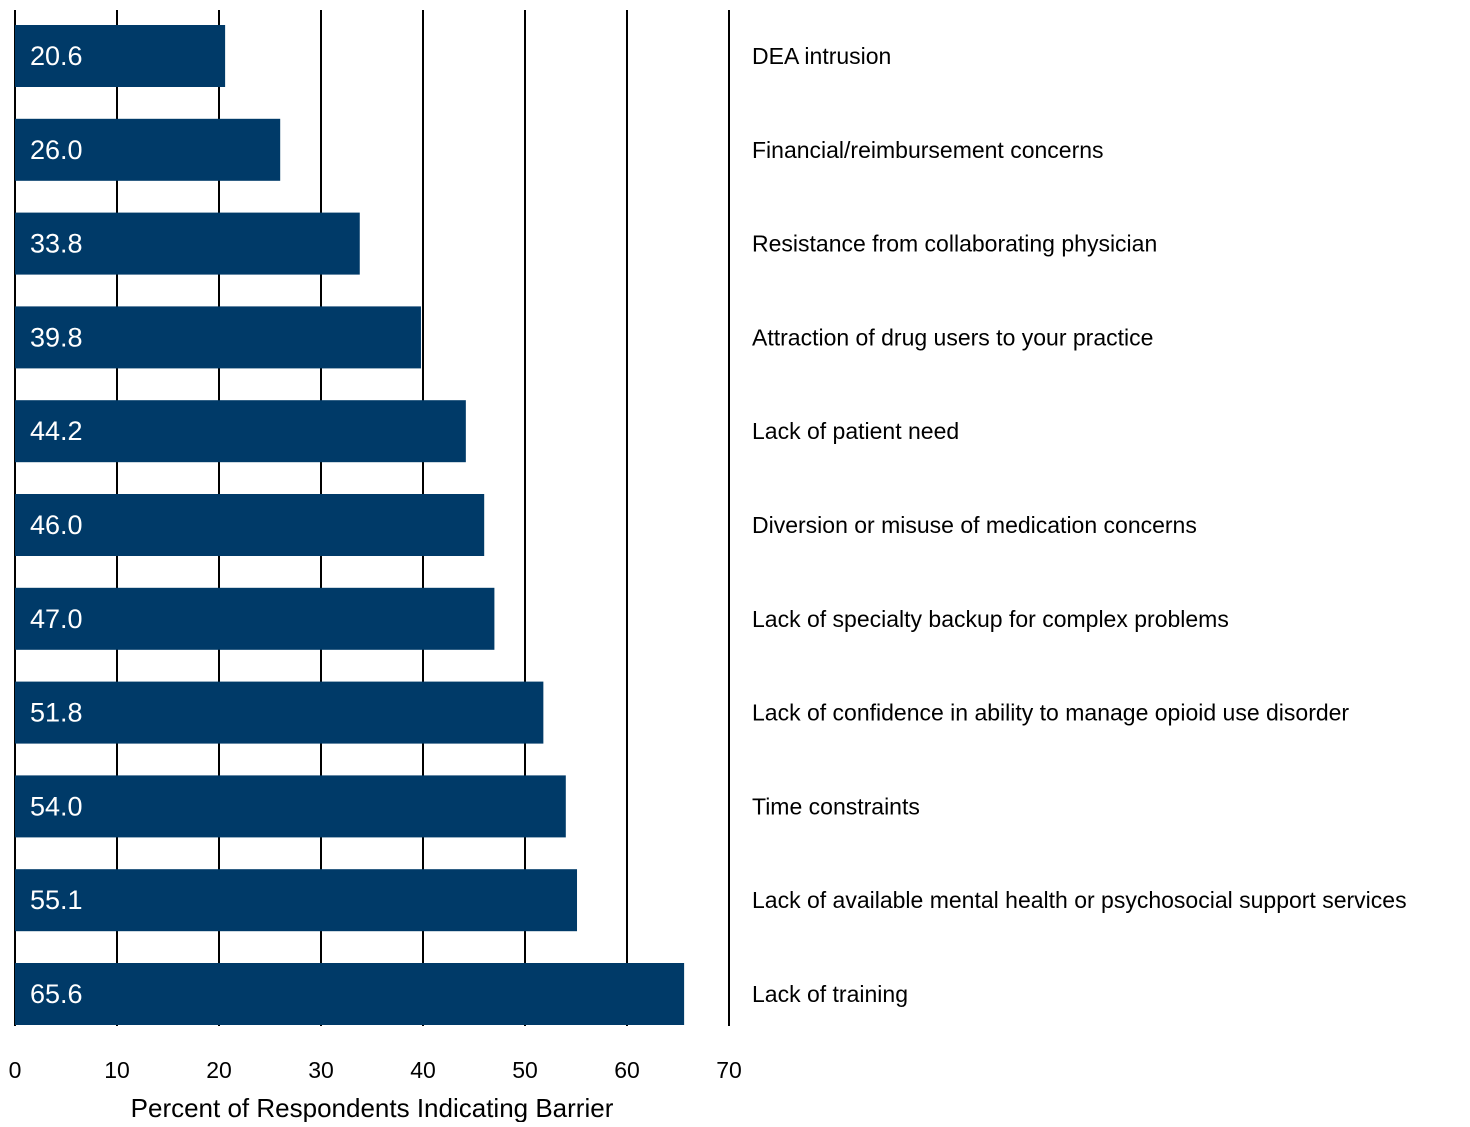 The width and height of the screenshot is (1470, 1127). I want to click on x-tick-label: 40, so click(423, 1070).